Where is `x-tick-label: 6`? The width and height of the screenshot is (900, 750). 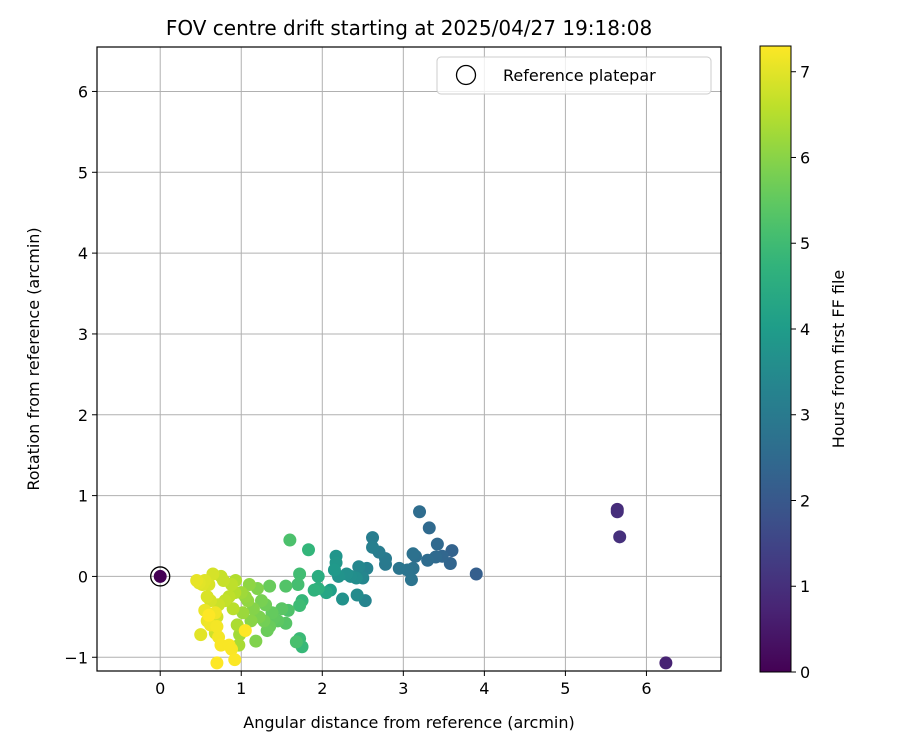
x-tick-label: 6 is located at coordinates (646, 688).